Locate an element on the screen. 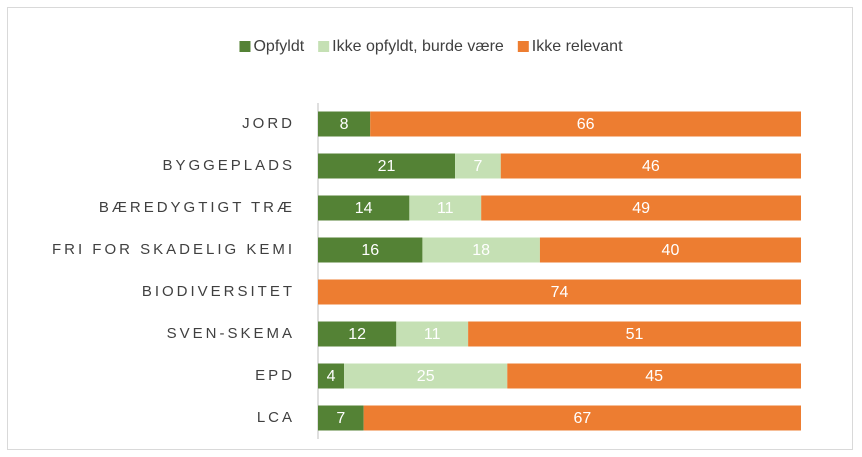 The width and height of the screenshot is (862, 457). data-label: 67 is located at coordinates (582, 418).